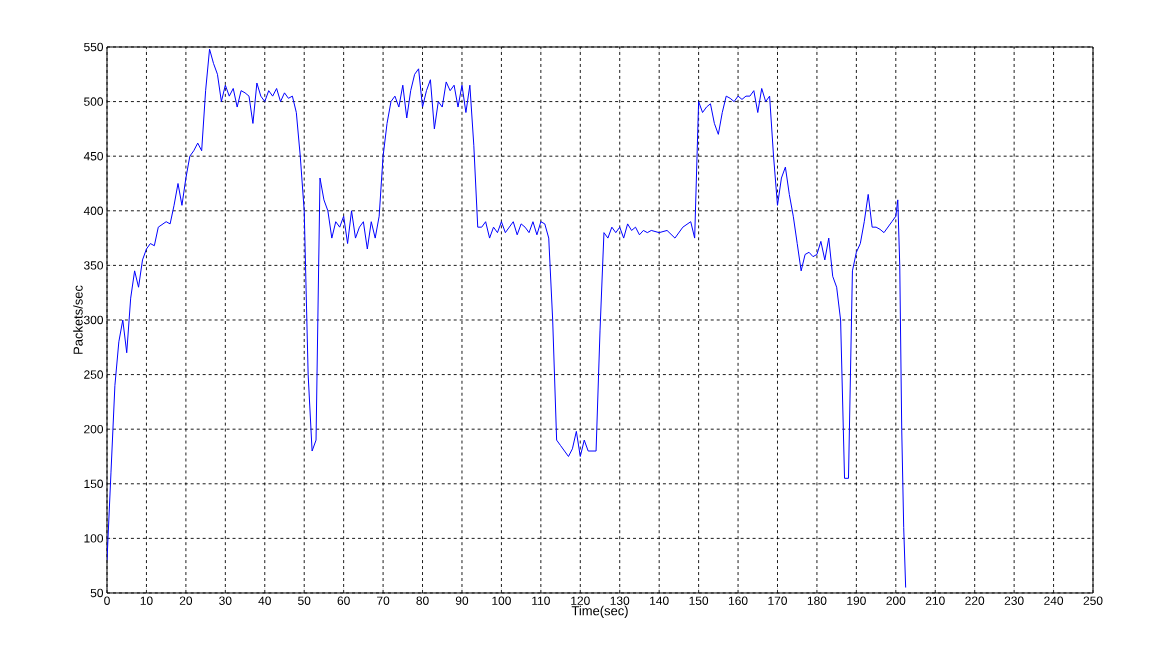 This screenshot has width=1160, height=659. Describe the element at coordinates (225, 600) in the screenshot. I see `x-tick-label: 30` at that location.